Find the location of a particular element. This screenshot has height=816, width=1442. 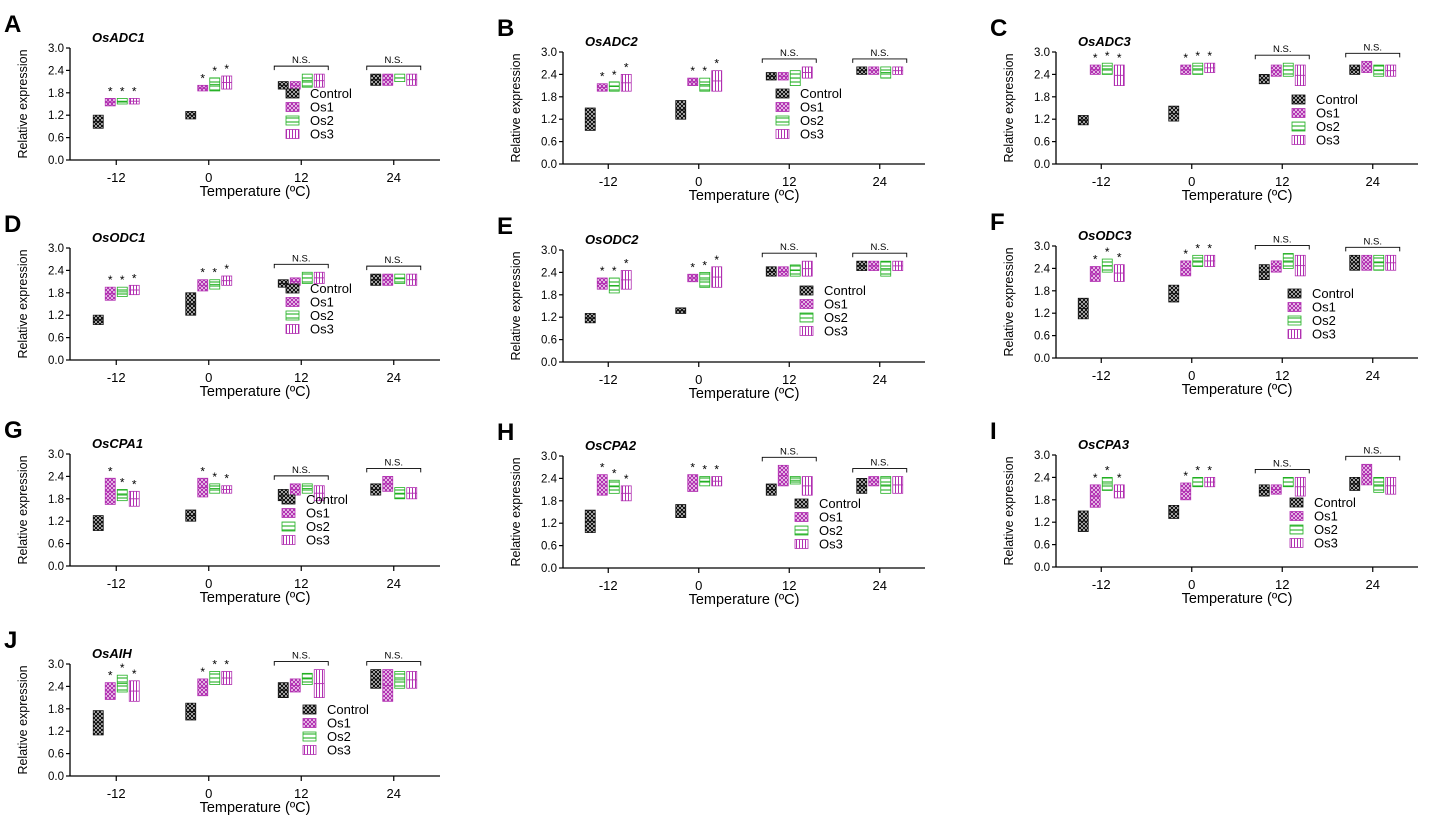

panel-title: OsAIH is located at coordinates (112, 653).